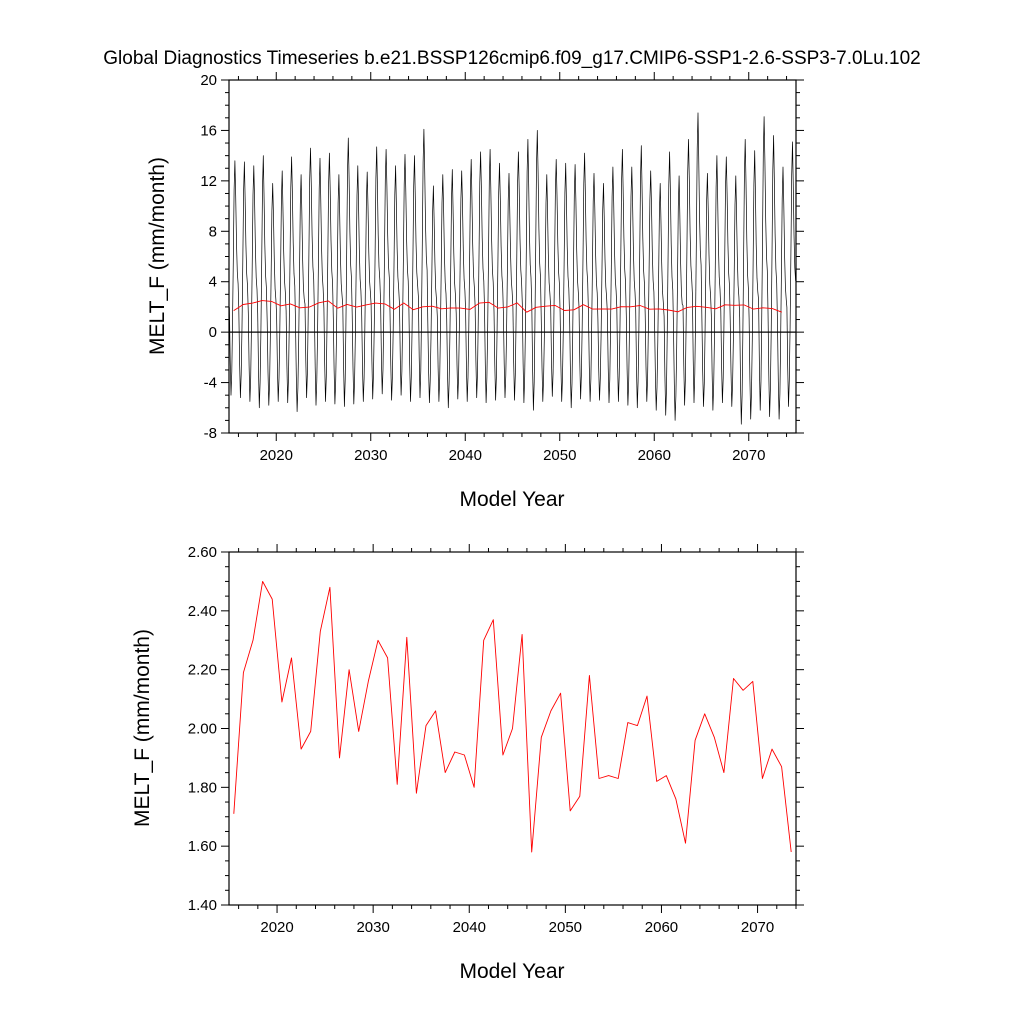  Describe the element at coordinates (202, 846) in the screenshot. I see `bottom-panel-ytick-label: 1.60` at that location.